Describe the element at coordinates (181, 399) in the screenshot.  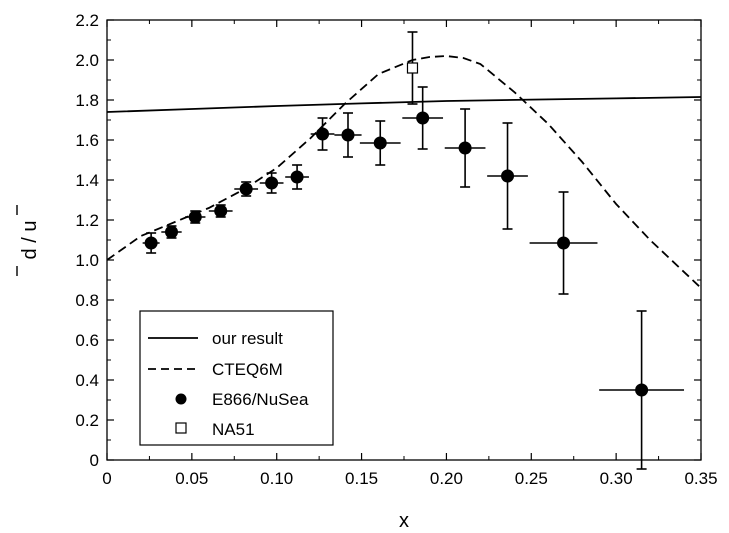
I see `legend-marker-e866` at that location.